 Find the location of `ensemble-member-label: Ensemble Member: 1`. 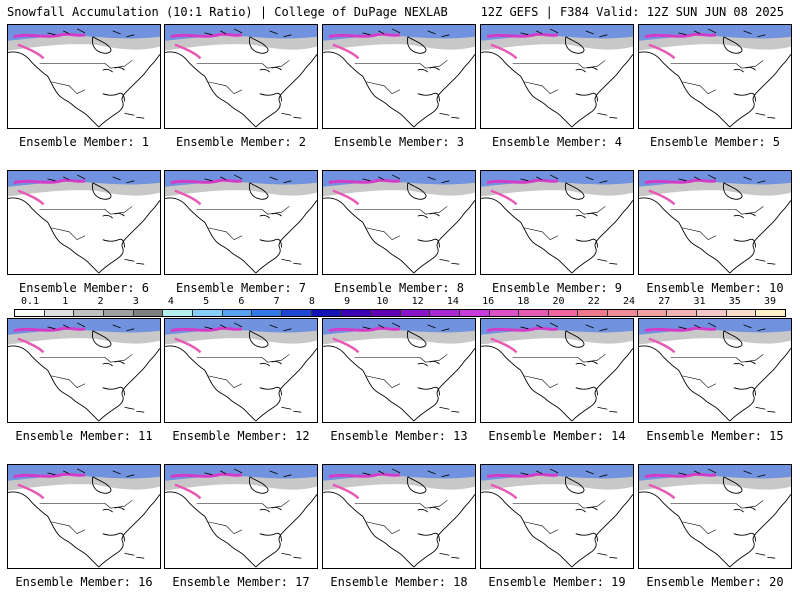

ensemble-member-label: Ensemble Member: 1 is located at coordinates (84, 142).